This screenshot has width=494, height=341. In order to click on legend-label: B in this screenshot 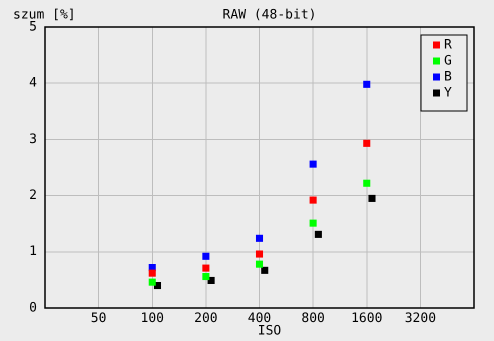, I will do `click(448, 76)`.